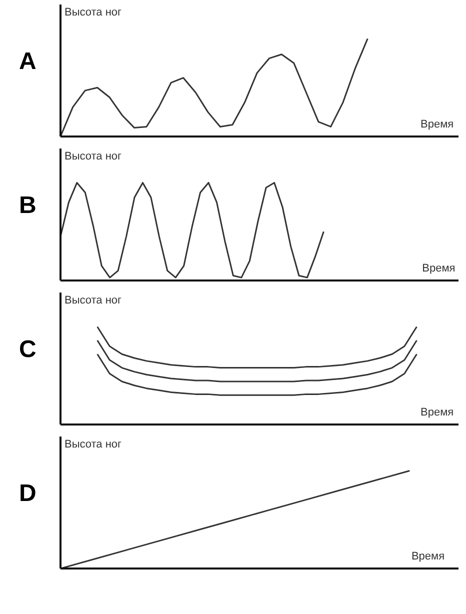 The image size is (466, 614). Describe the element at coordinates (27, 62) in the screenshot. I see `chart-title: A` at that location.